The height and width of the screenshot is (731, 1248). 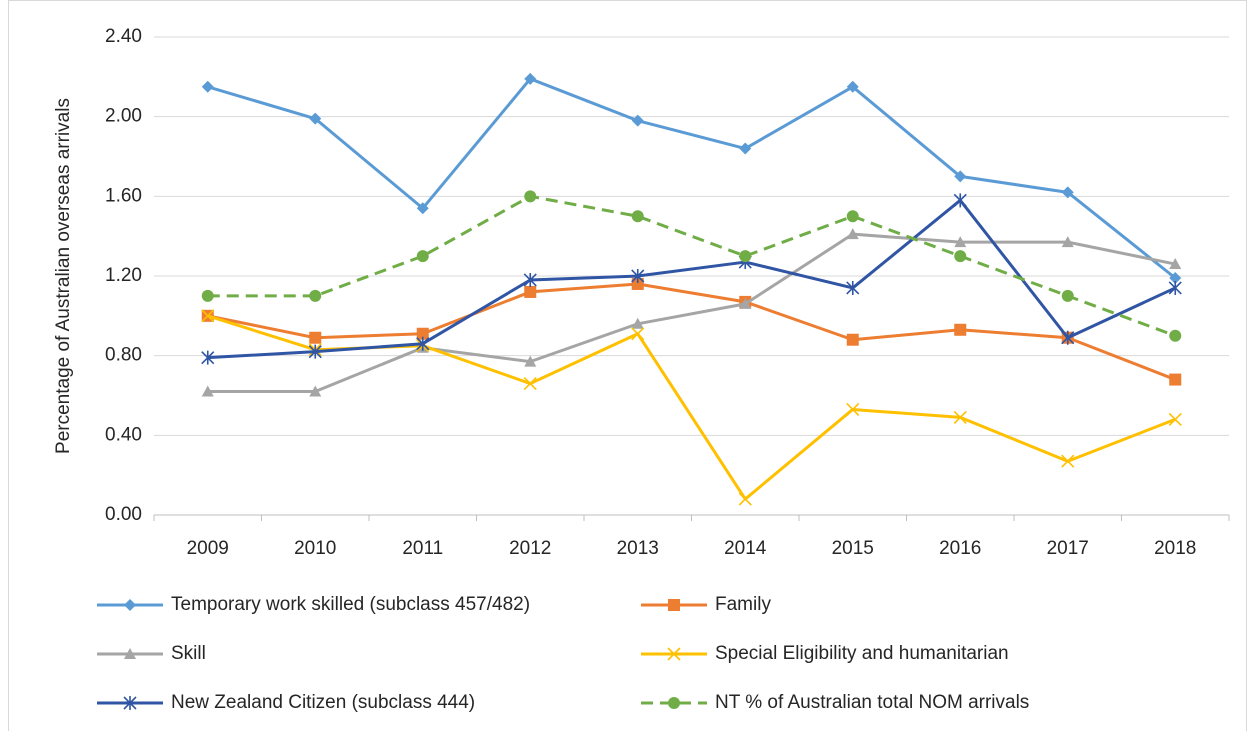 What do you see at coordinates (743, 604) in the screenshot?
I see `legend-label: Family` at bounding box center [743, 604].